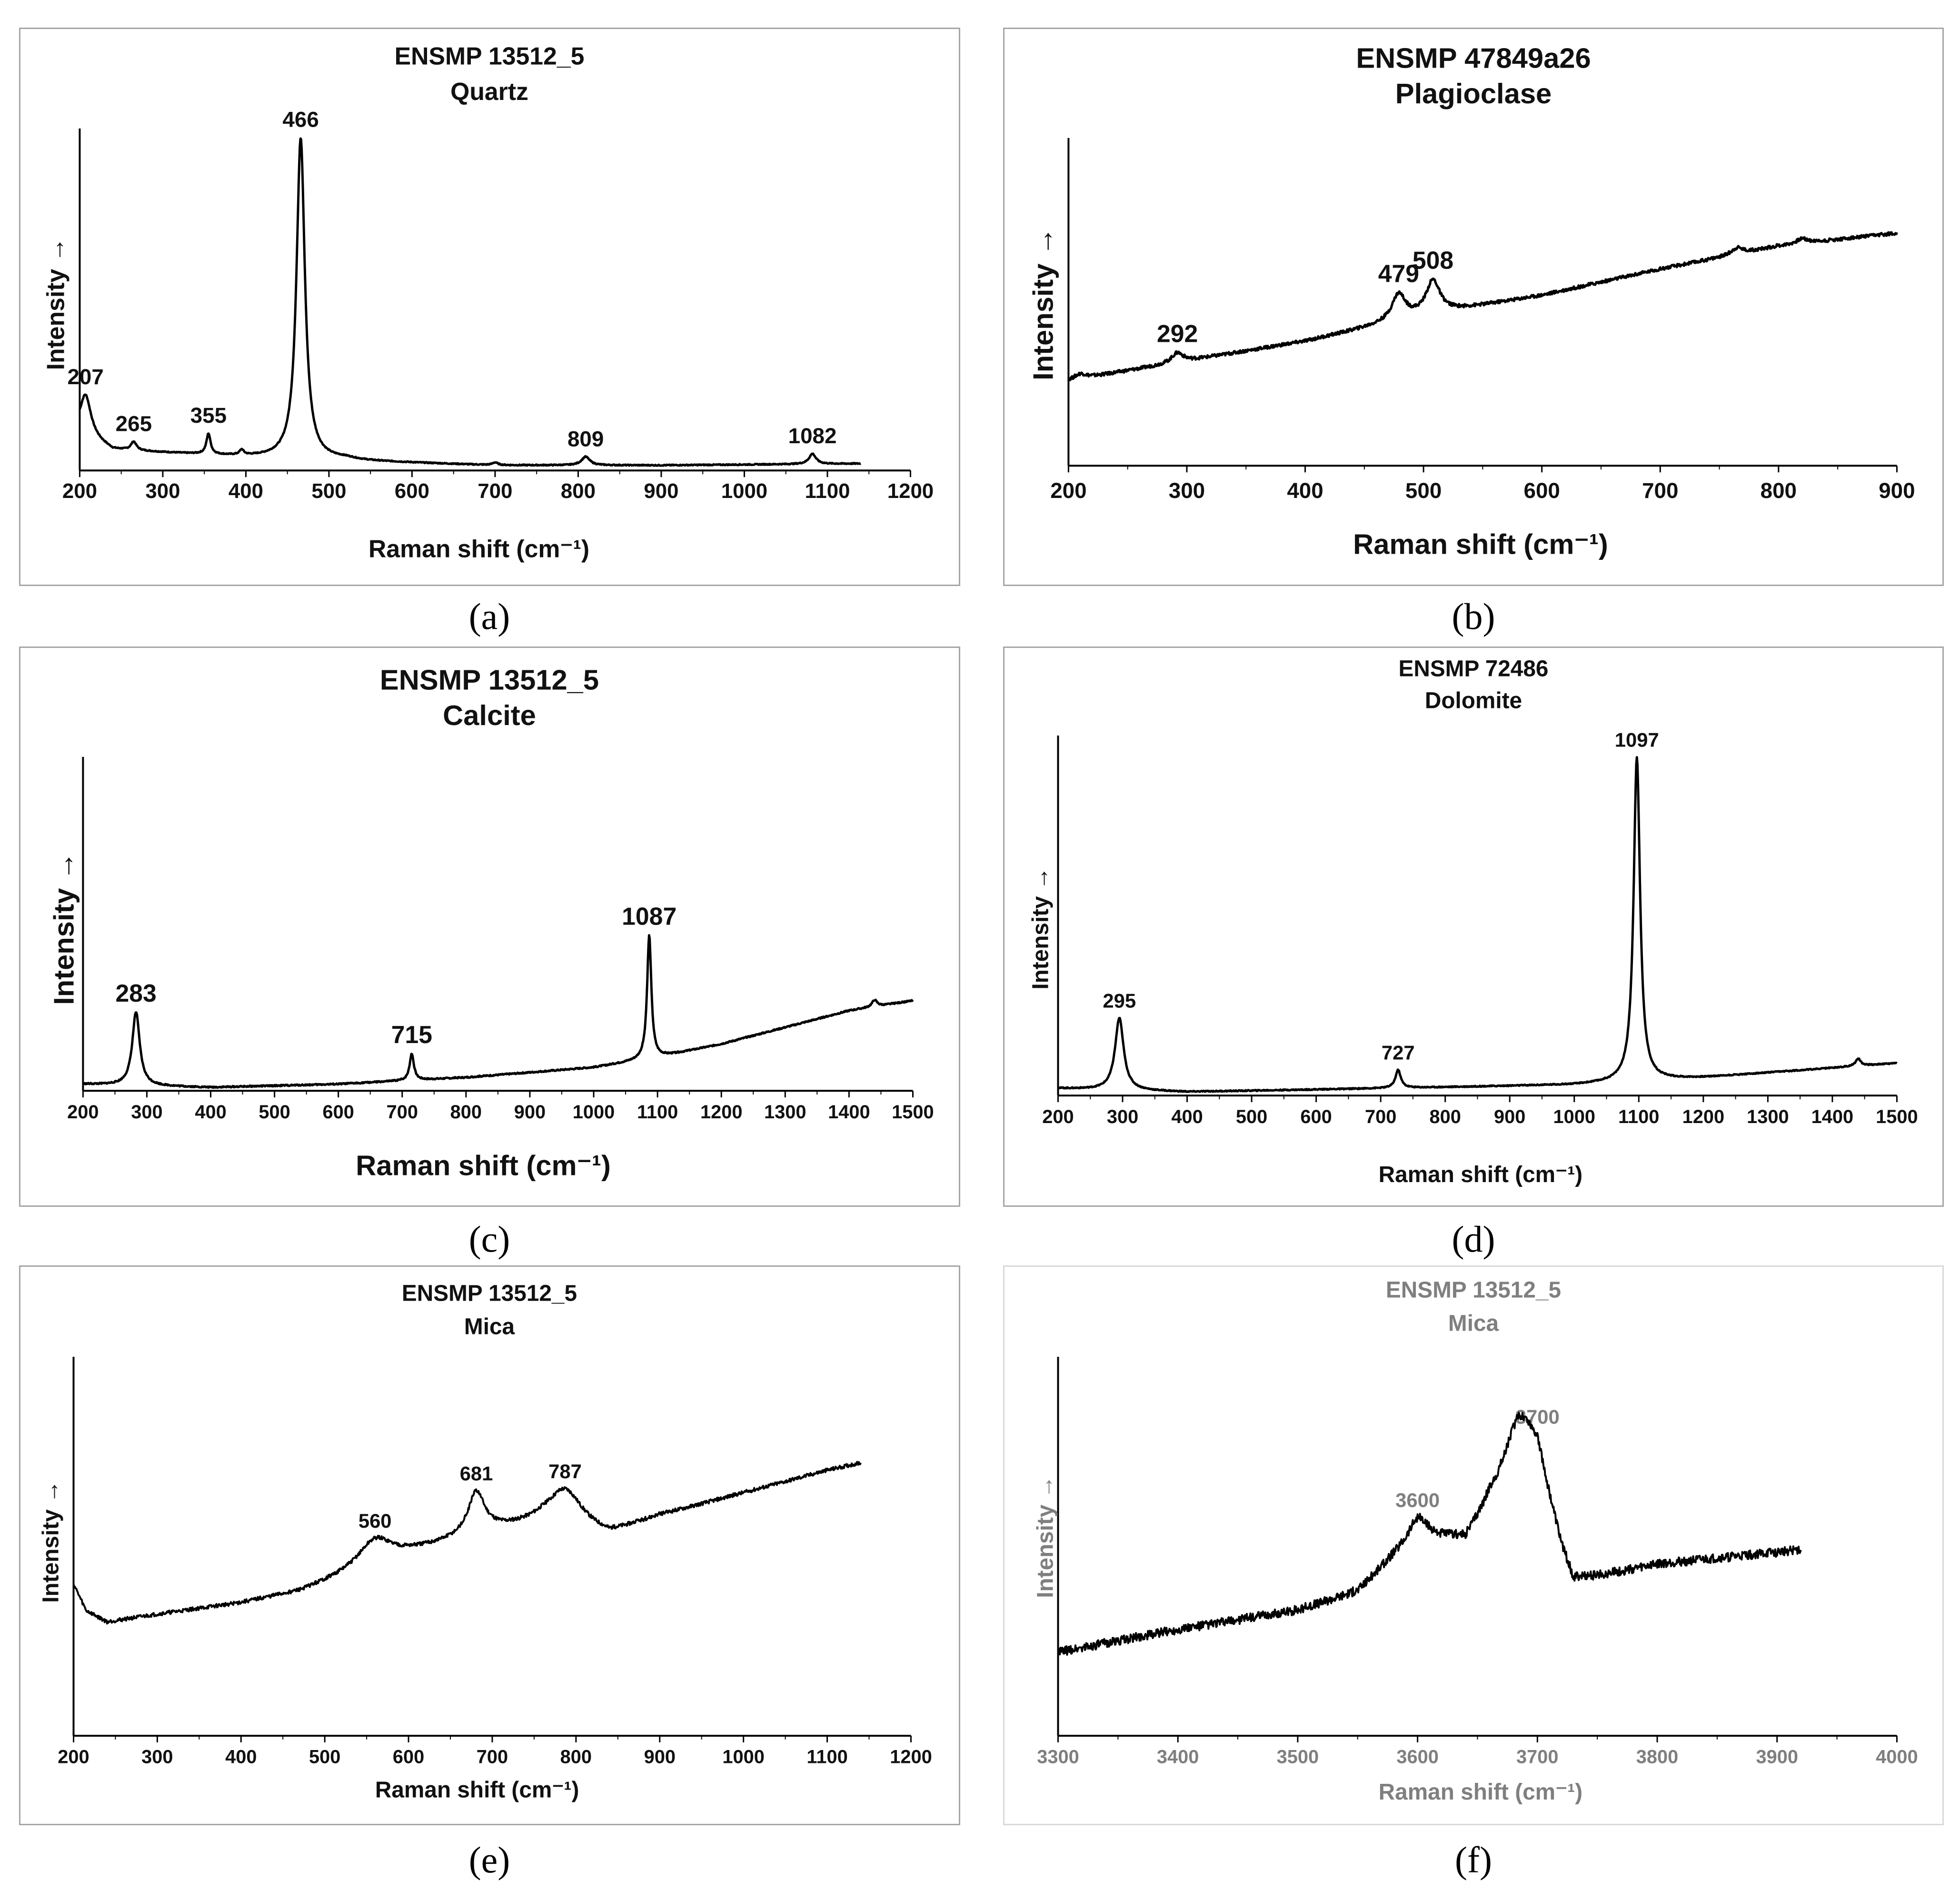  Describe the element at coordinates (1433, 260) in the screenshot. I see `peak-label: 508` at that location.